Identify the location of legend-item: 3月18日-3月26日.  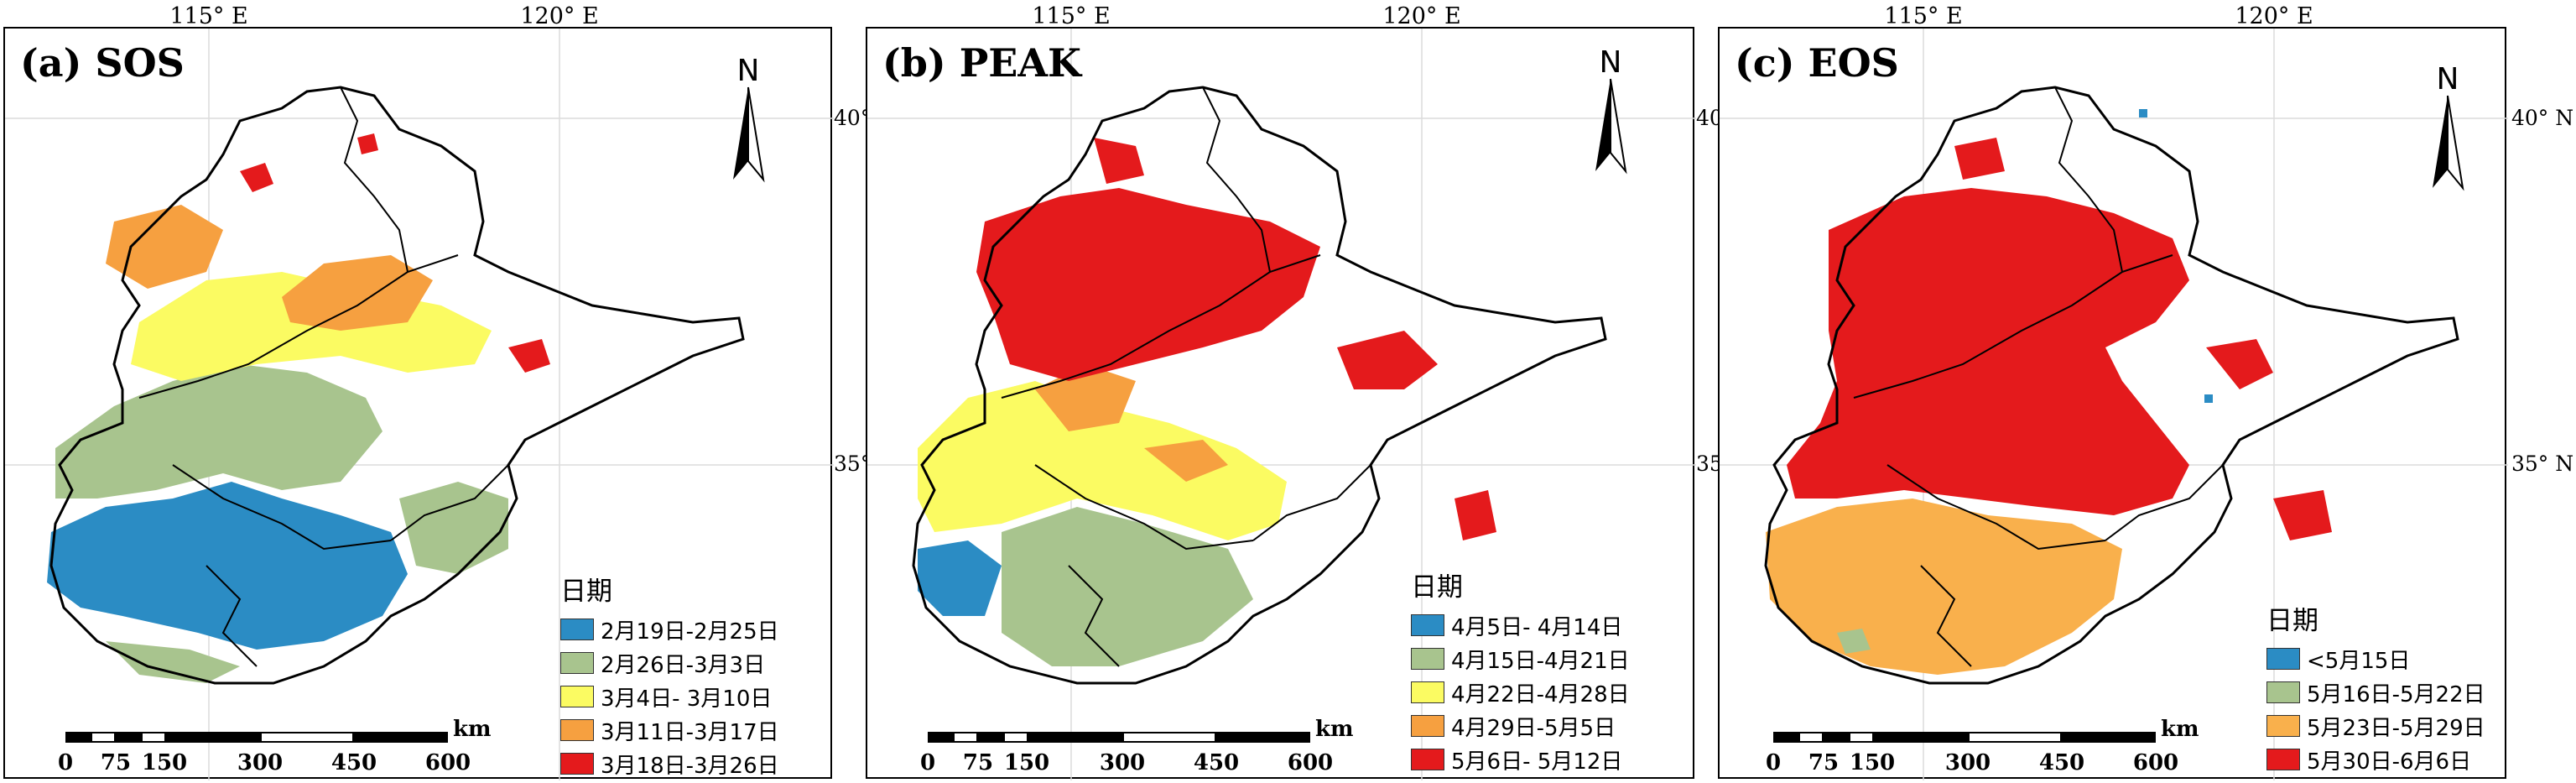
(669, 764).